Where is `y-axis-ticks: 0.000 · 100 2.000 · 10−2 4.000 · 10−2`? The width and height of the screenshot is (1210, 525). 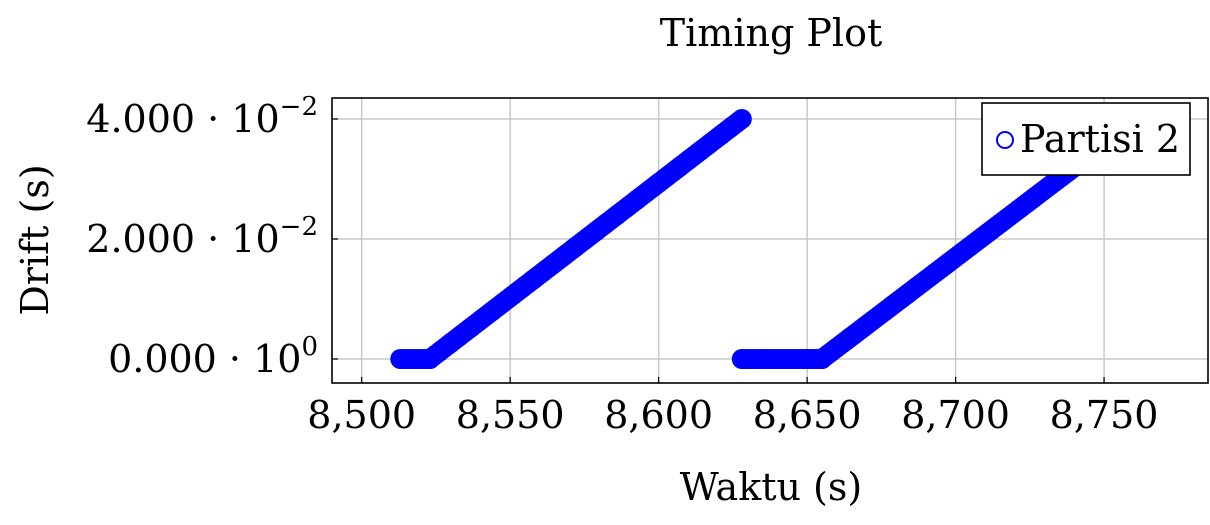 y-axis-ticks: 0.000 · 100 2.000 · 10−2 4.000 · 10−2 is located at coordinates (212, 236).